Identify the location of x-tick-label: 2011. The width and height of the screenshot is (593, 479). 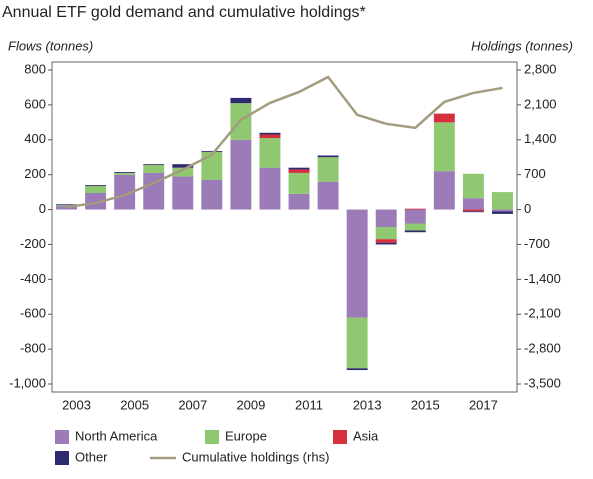
(309, 404).